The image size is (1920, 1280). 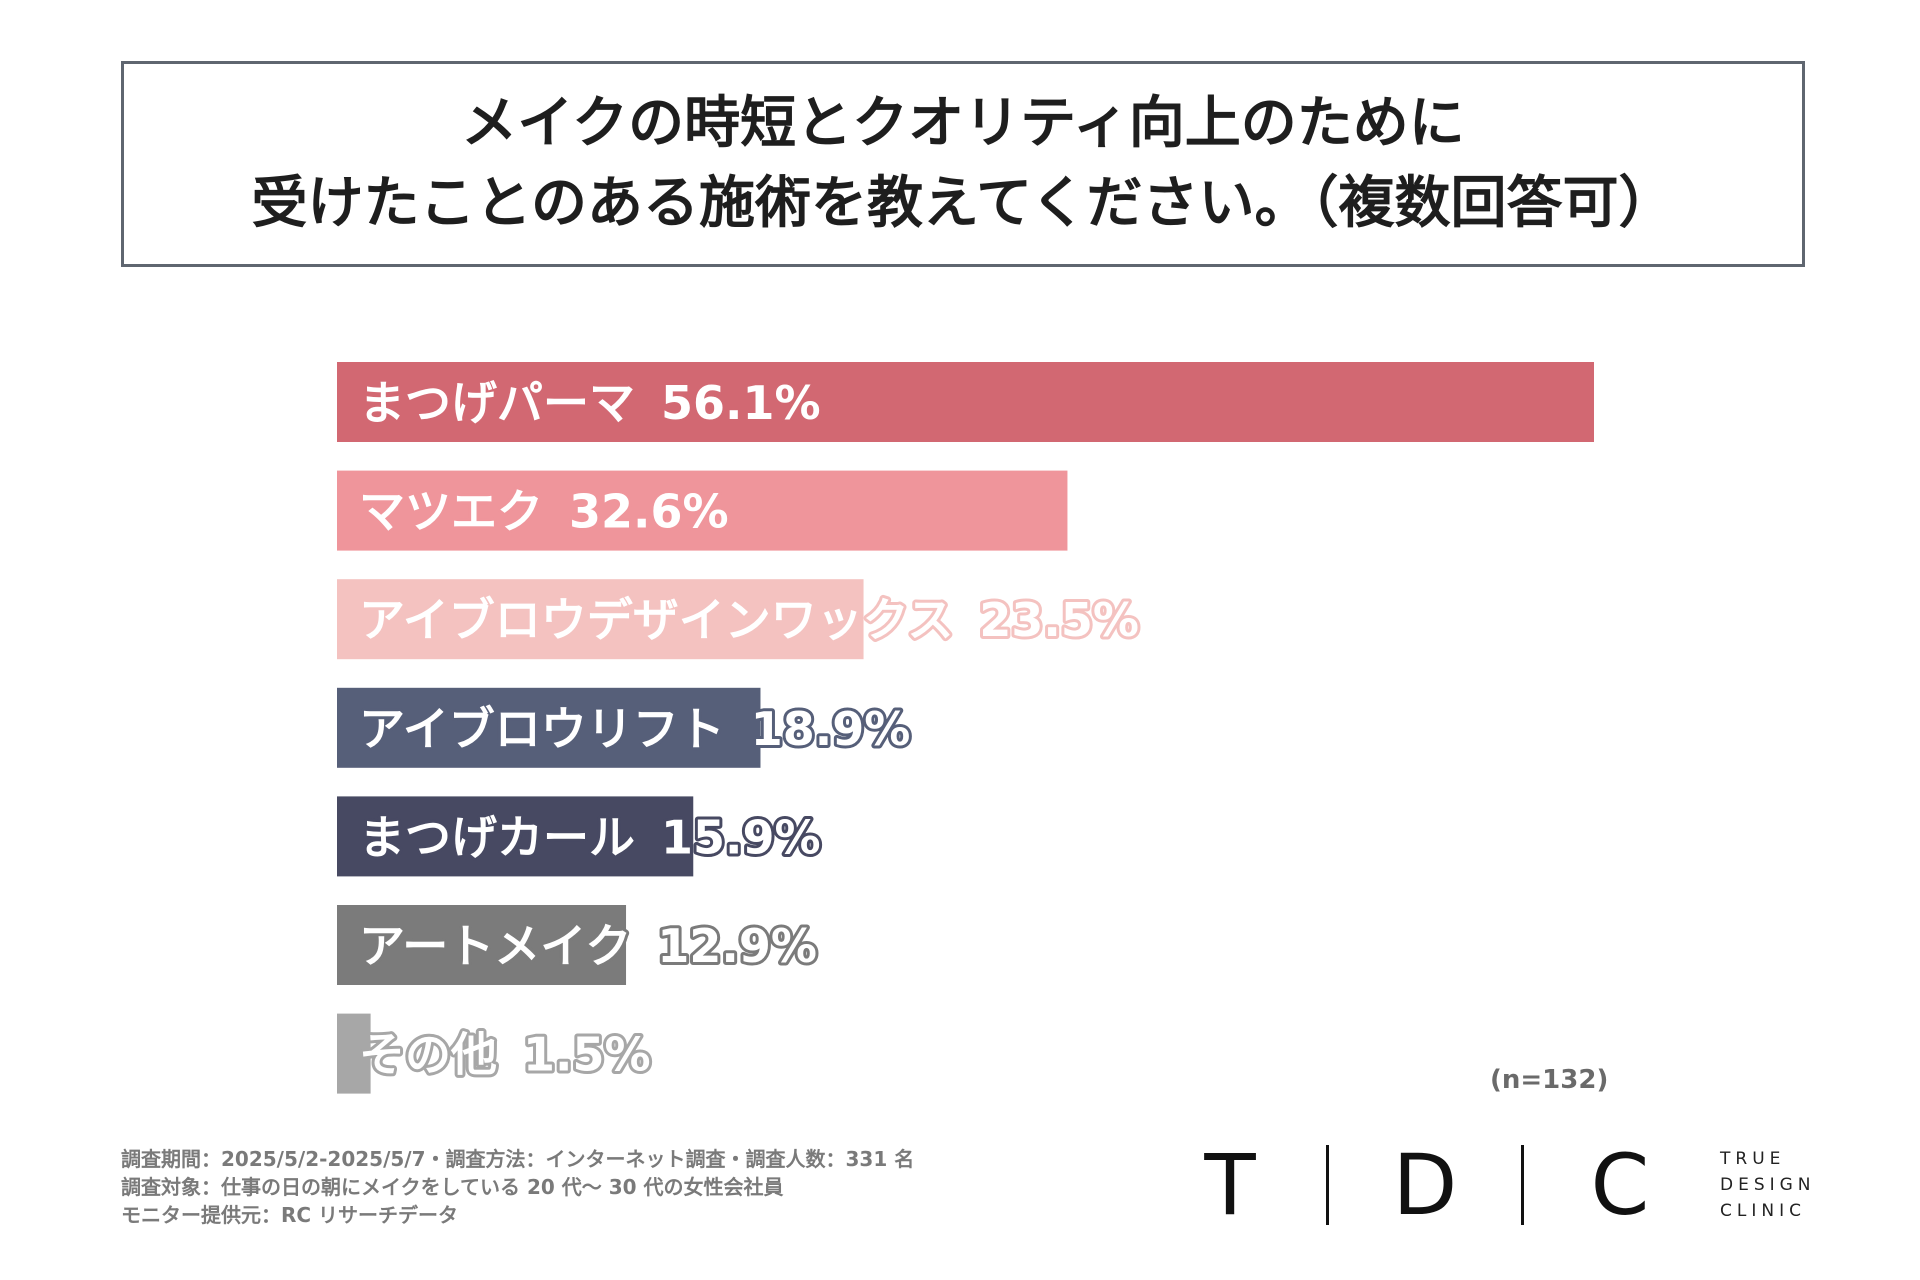 What do you see at coordinates (290, 1215) in the screenshot?
I see `footnote-source: モニター提供元：RC リサーチデータ` at bounding box center [290, 1215].